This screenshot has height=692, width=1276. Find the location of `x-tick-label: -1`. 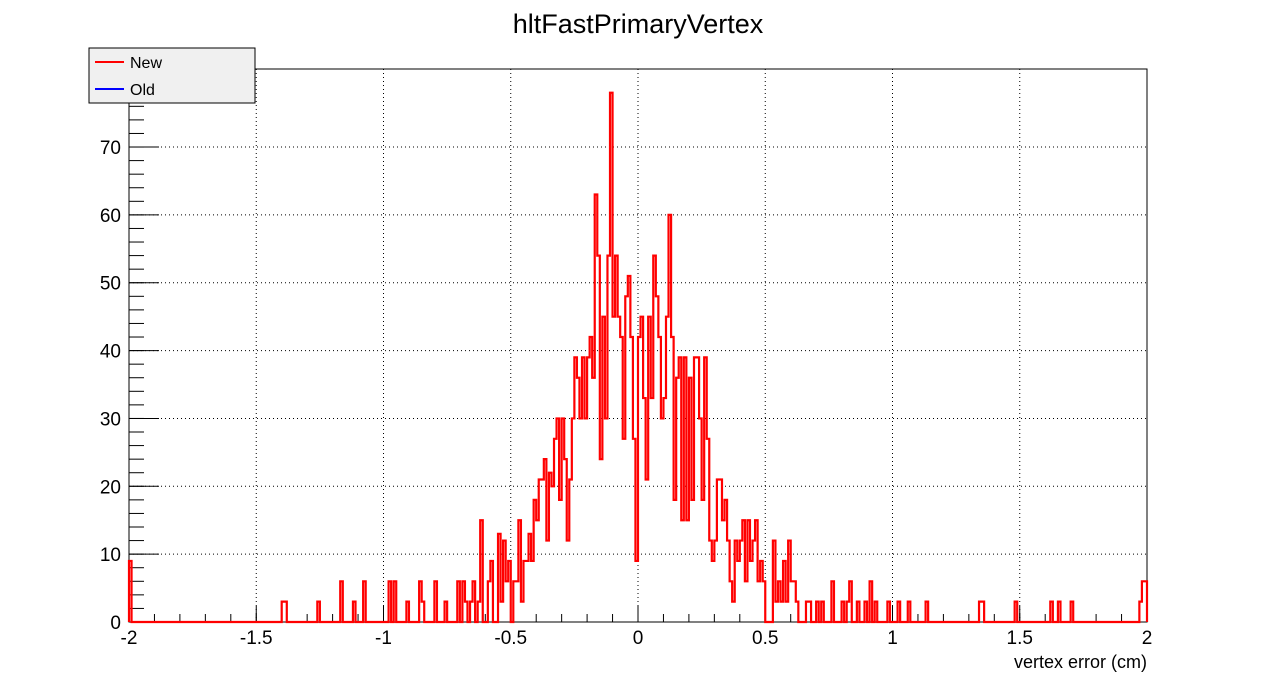

x-tick-label: -1 is located at coordinates (383, 638).